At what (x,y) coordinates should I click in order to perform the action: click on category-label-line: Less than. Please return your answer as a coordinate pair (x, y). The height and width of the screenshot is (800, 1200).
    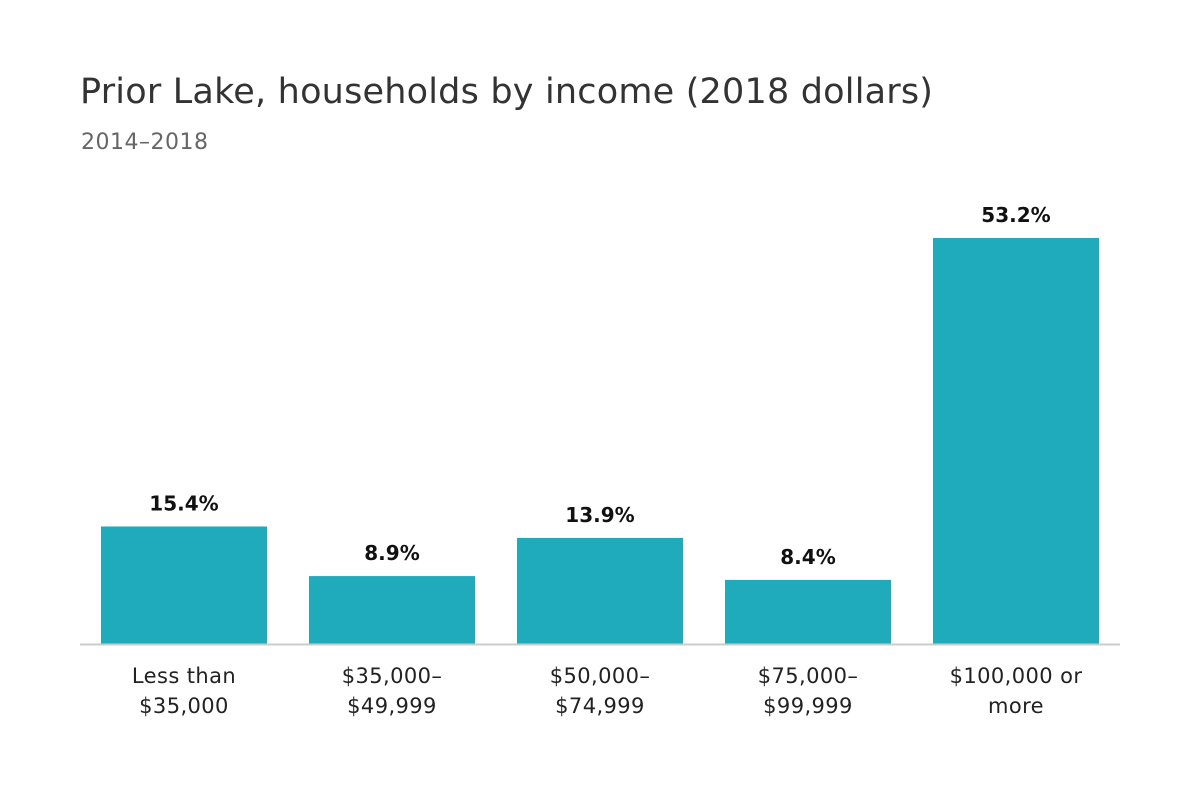
    Looking at the image, I should click on (184, 676).